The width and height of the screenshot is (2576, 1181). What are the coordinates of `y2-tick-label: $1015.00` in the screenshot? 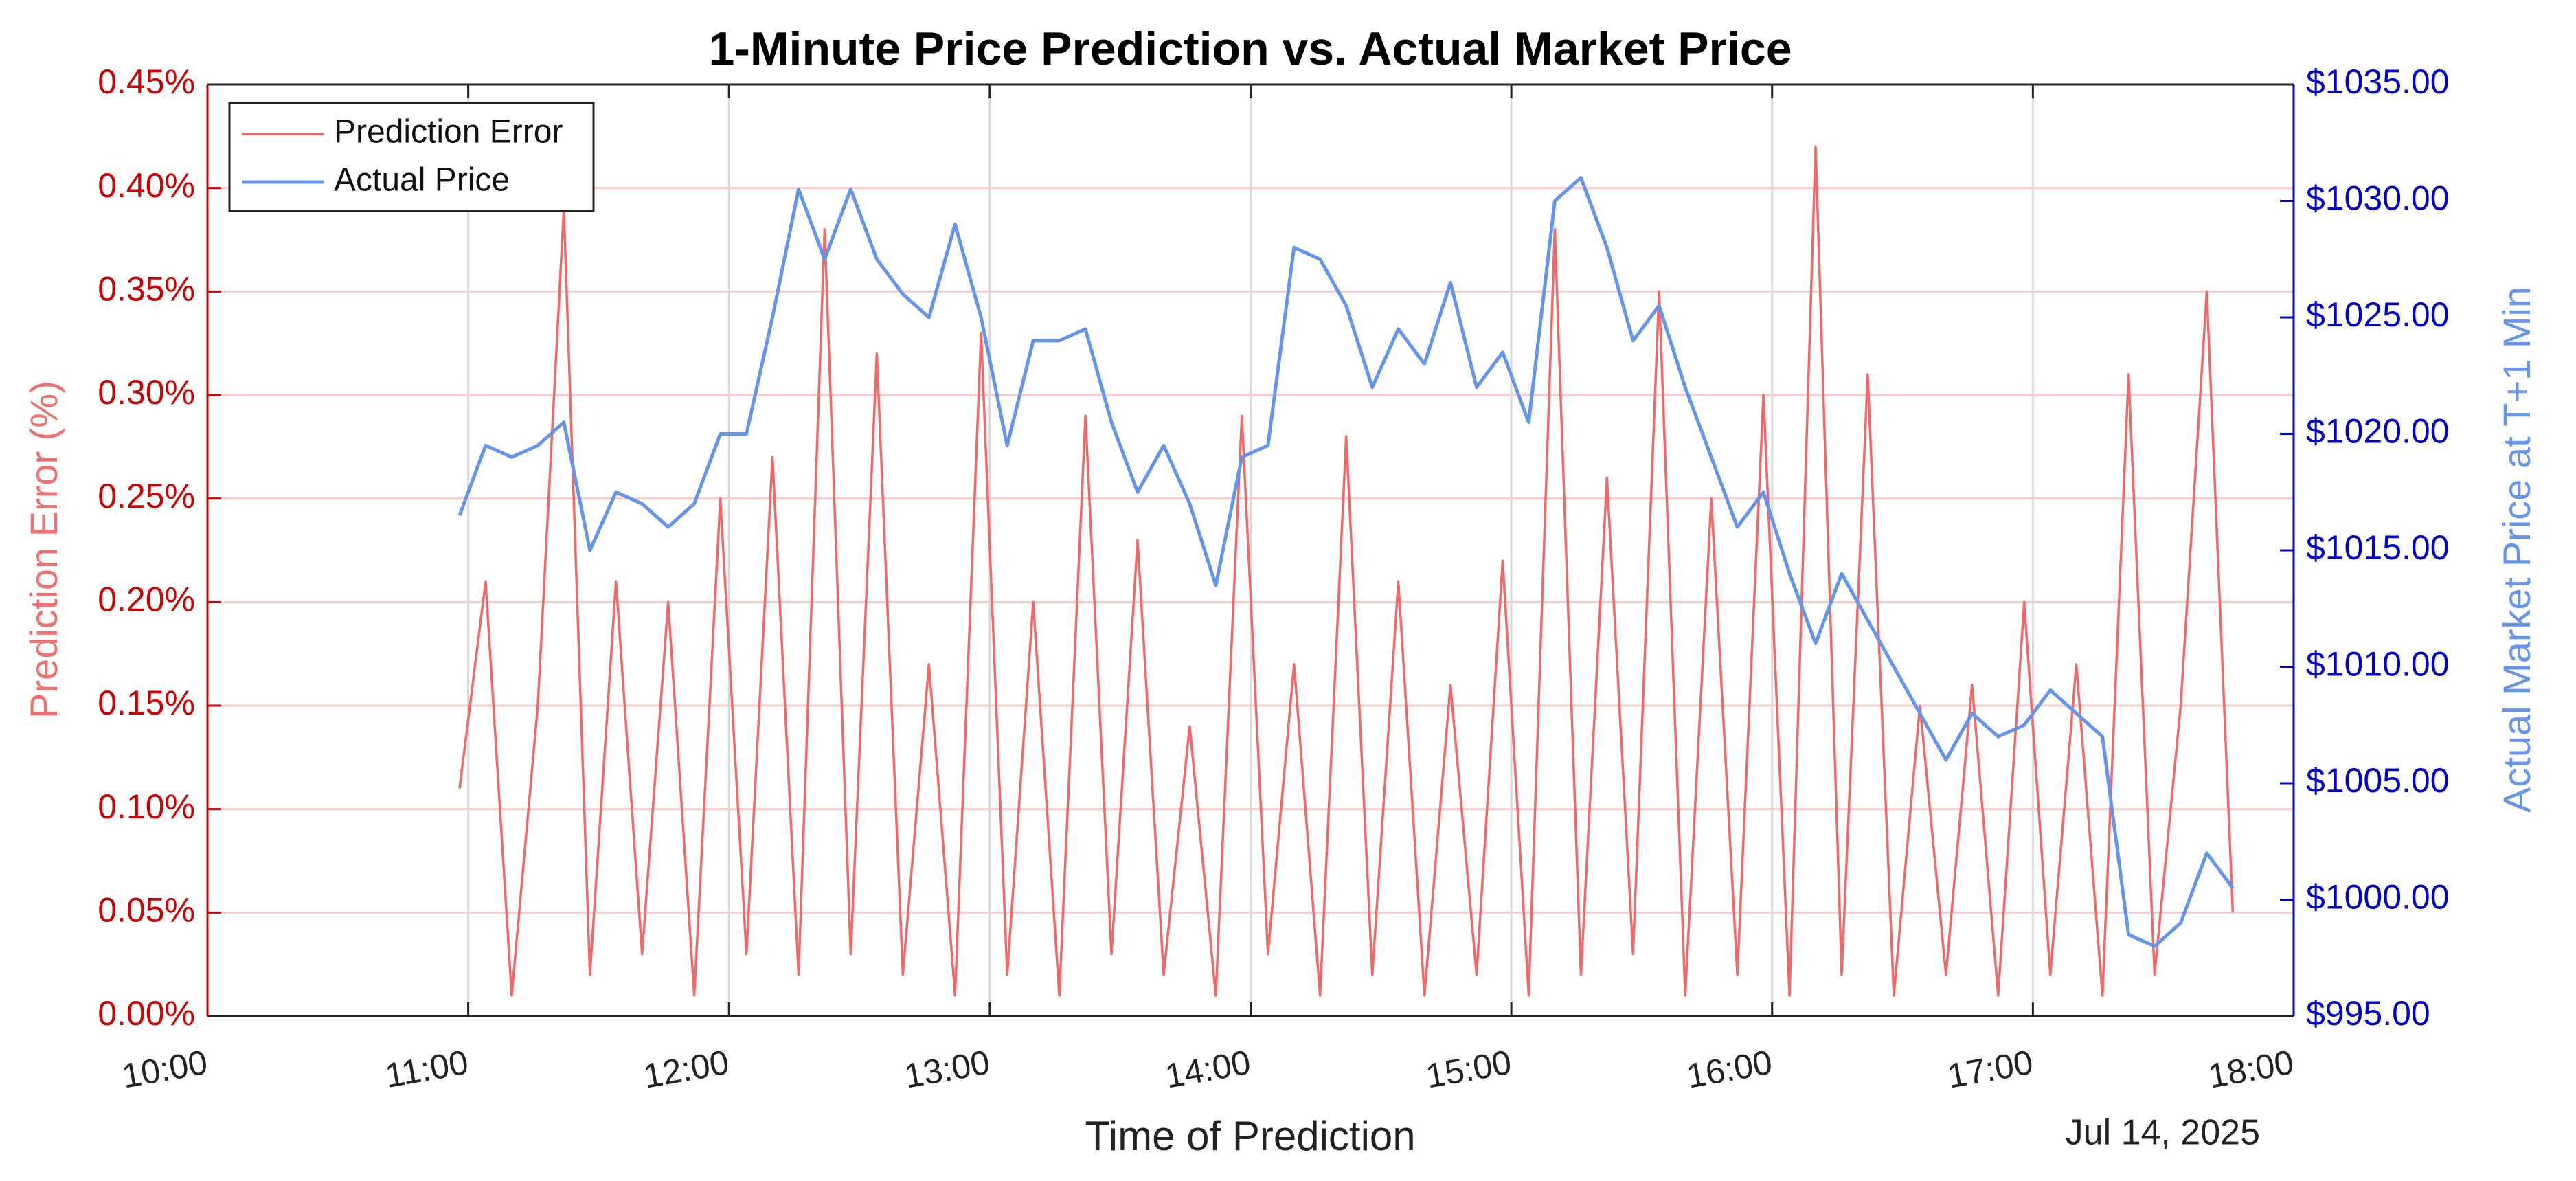 It's located at (2378, 547).